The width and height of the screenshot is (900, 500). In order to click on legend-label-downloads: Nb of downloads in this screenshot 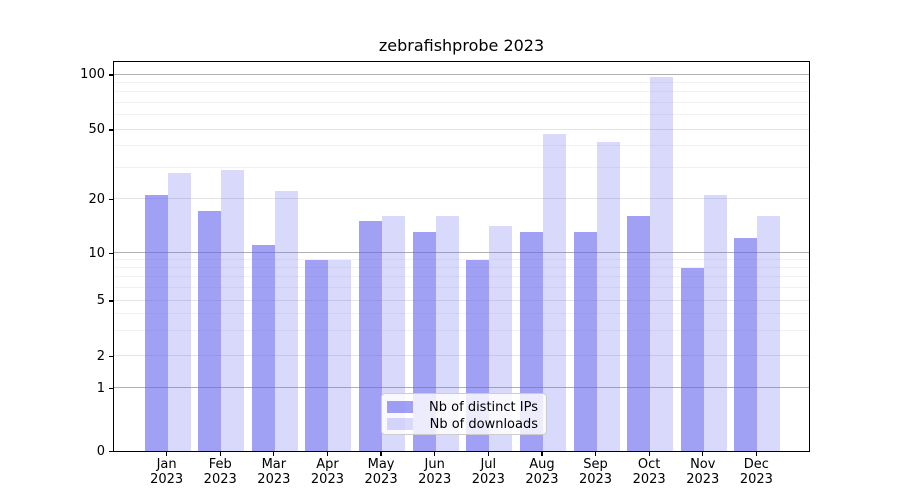, I will do `click(483, 424)`.